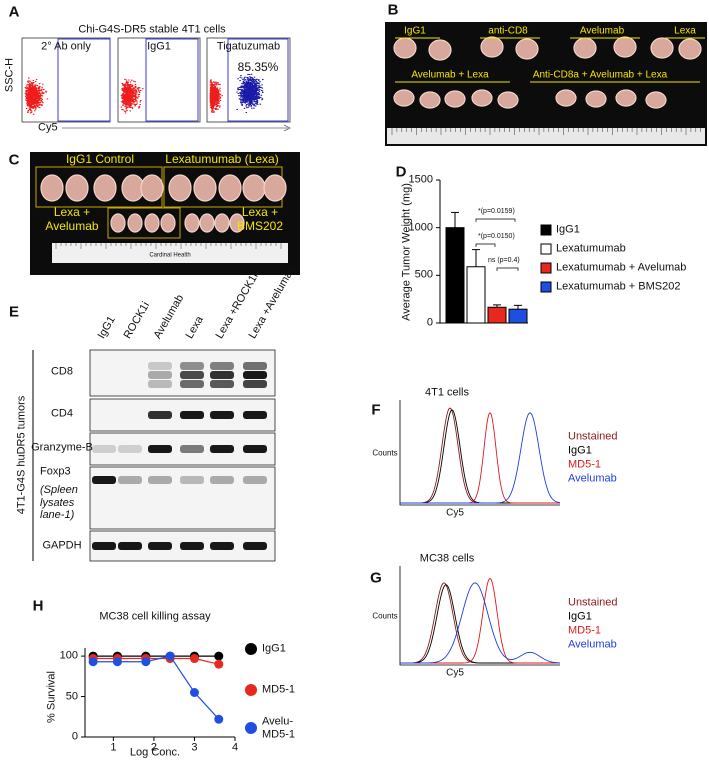 The image size is (709, 761). Describe the element at coordinates (159, 46) in the screenshot. I see `plot-label: IgG1` at that location.